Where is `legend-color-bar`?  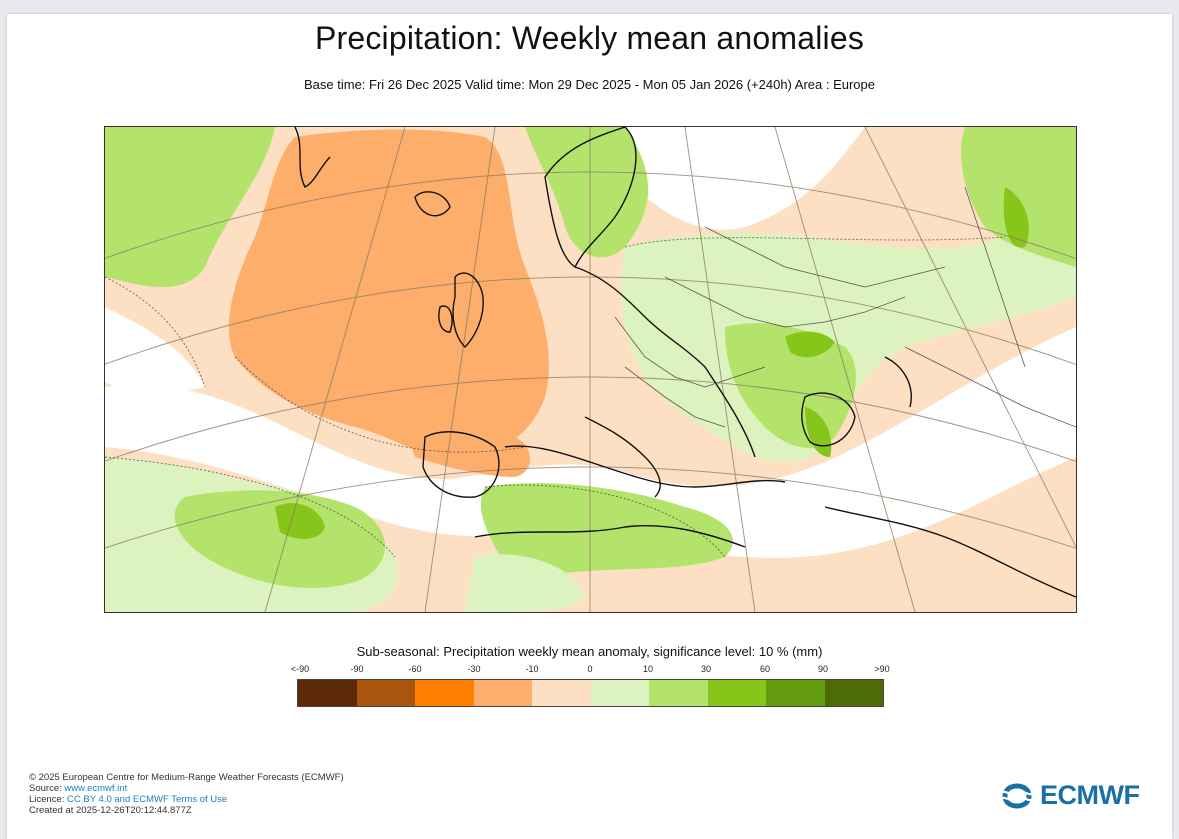
legend-color-bar is located at coordinates (590, 693).